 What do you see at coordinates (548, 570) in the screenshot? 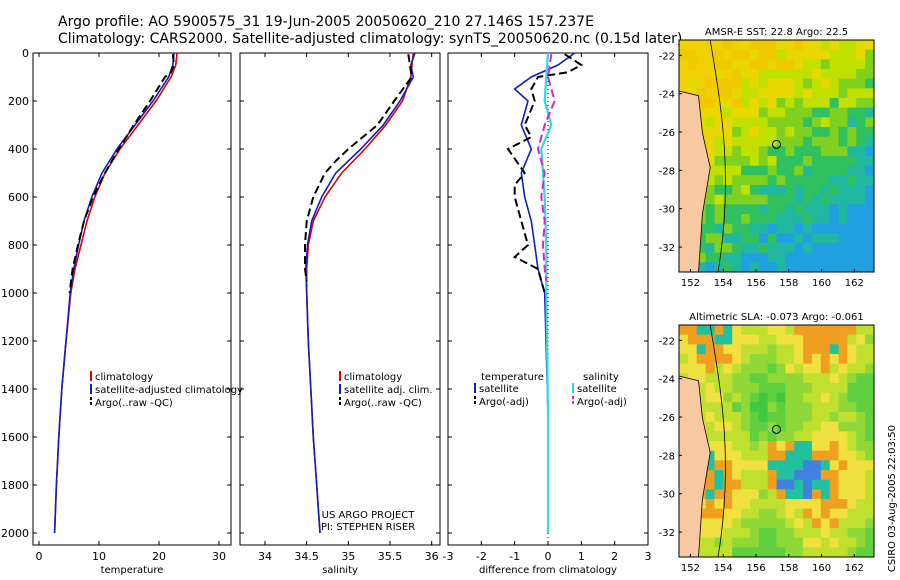
I see `x-axis-label: difference from climatology` at bounding box center [548, 570].